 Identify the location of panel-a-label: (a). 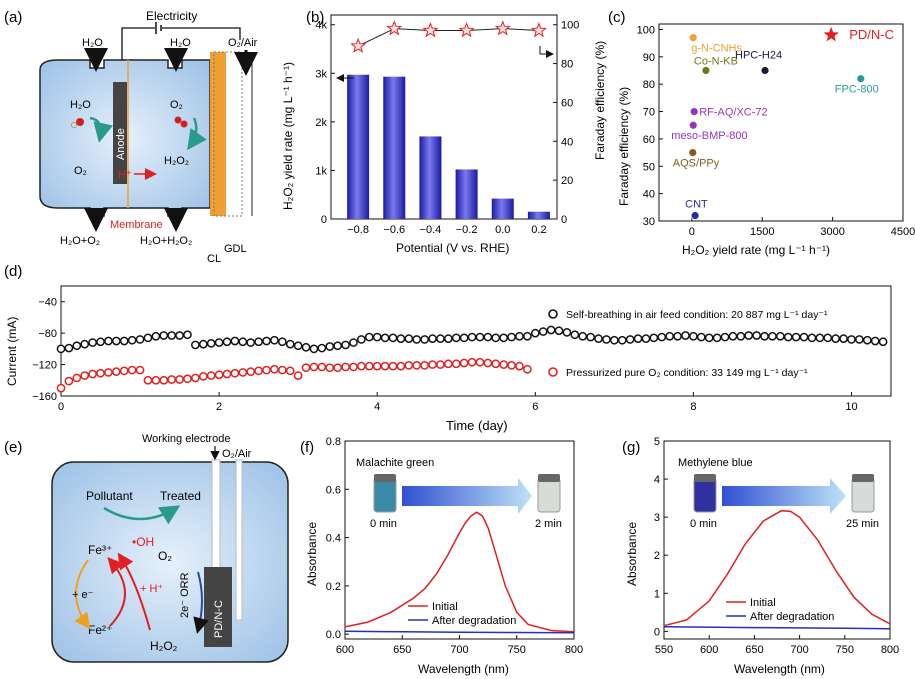
(13, 17).